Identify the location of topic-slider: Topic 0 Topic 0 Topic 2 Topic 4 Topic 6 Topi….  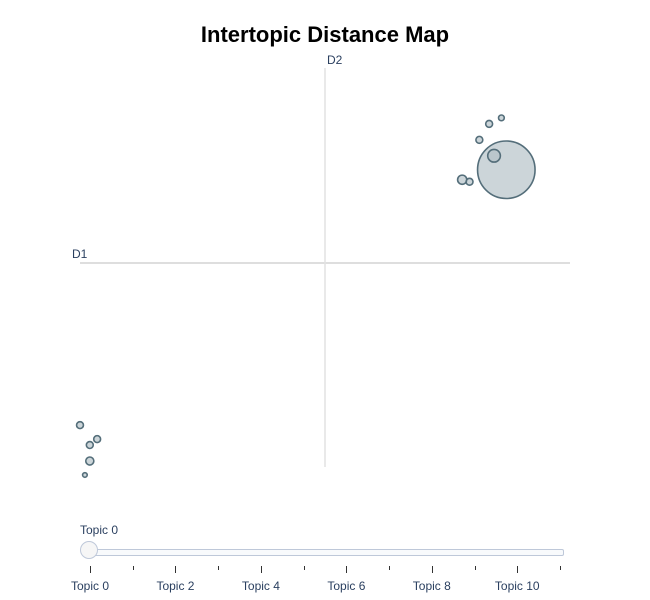
(325, 557).